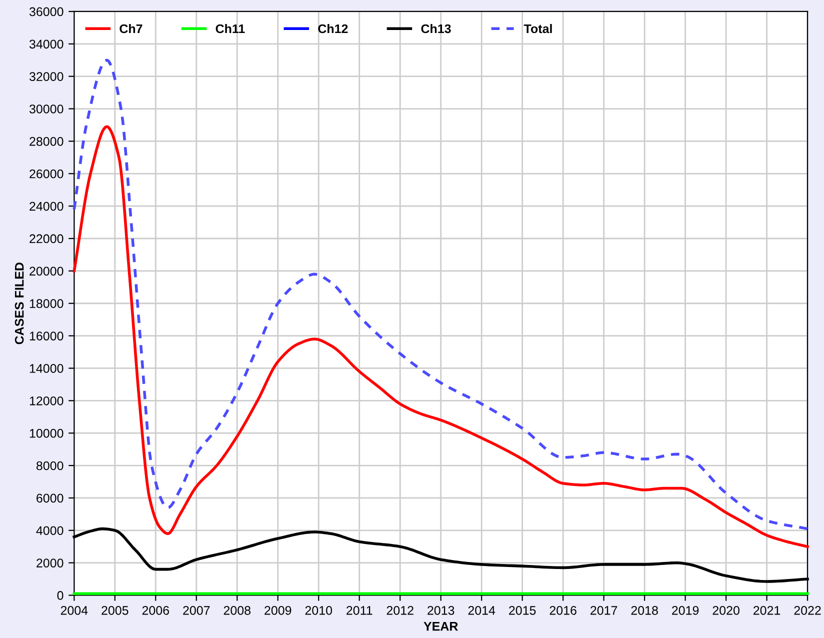 This screenshot has width=824, height=638. I want to click on x-tick-label: 2013, so click(441, 610).